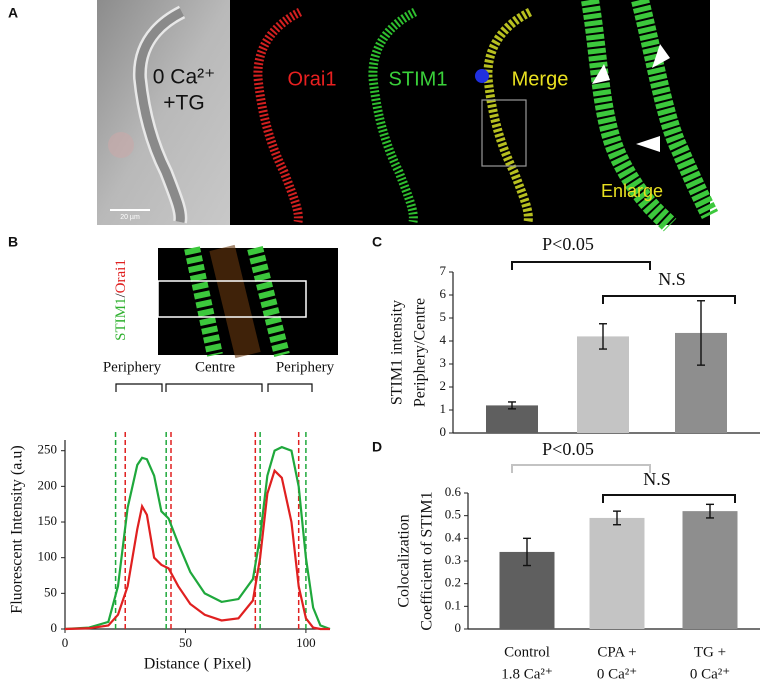  What do you see at coordinates (121, 294) in the screenshot?
I see `image-label-part: /` at bounding box center [121, 294].